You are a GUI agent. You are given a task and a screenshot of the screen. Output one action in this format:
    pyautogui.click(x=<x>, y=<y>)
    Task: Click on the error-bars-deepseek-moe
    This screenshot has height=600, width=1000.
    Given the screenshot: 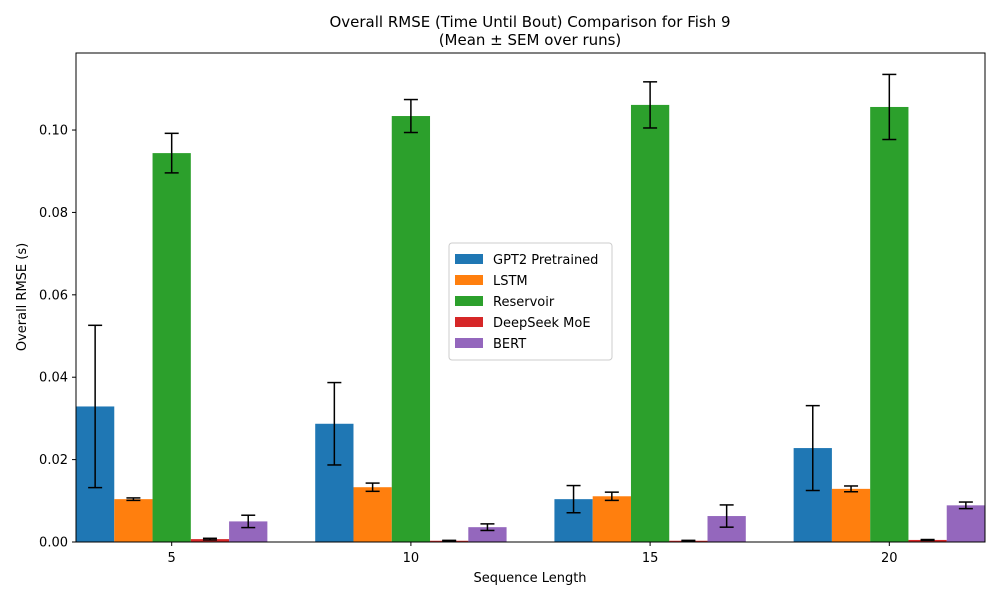 What is the action you would take?
    pyautogui.click(x=568, y=539)
    